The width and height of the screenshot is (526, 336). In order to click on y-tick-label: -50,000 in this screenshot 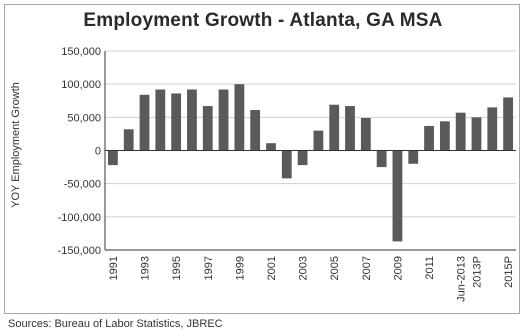, I will do `click(82, 185)`.